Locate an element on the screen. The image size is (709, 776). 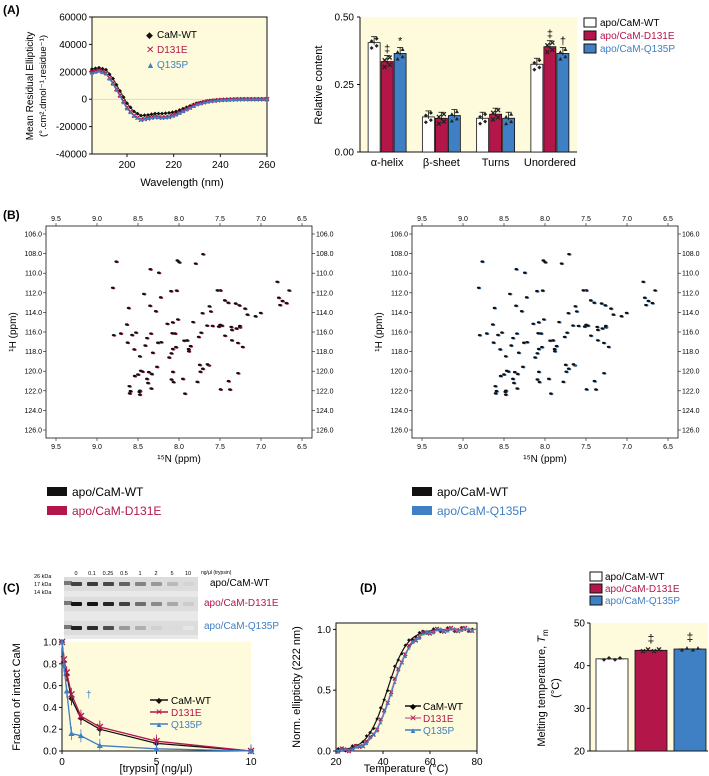
ss-significance: * is located at coordinates (400, 41).